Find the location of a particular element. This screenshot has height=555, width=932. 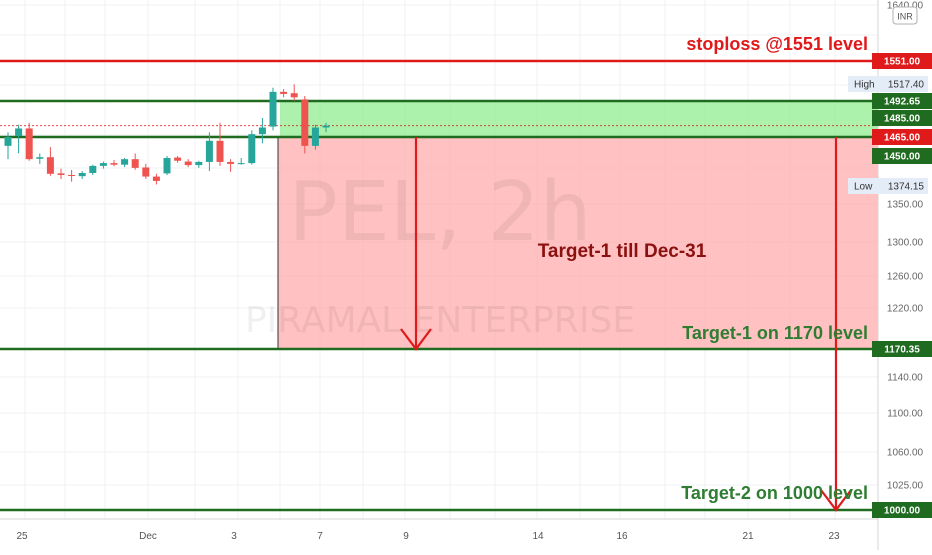

target2-arrow is located at coordinates (836, 324).